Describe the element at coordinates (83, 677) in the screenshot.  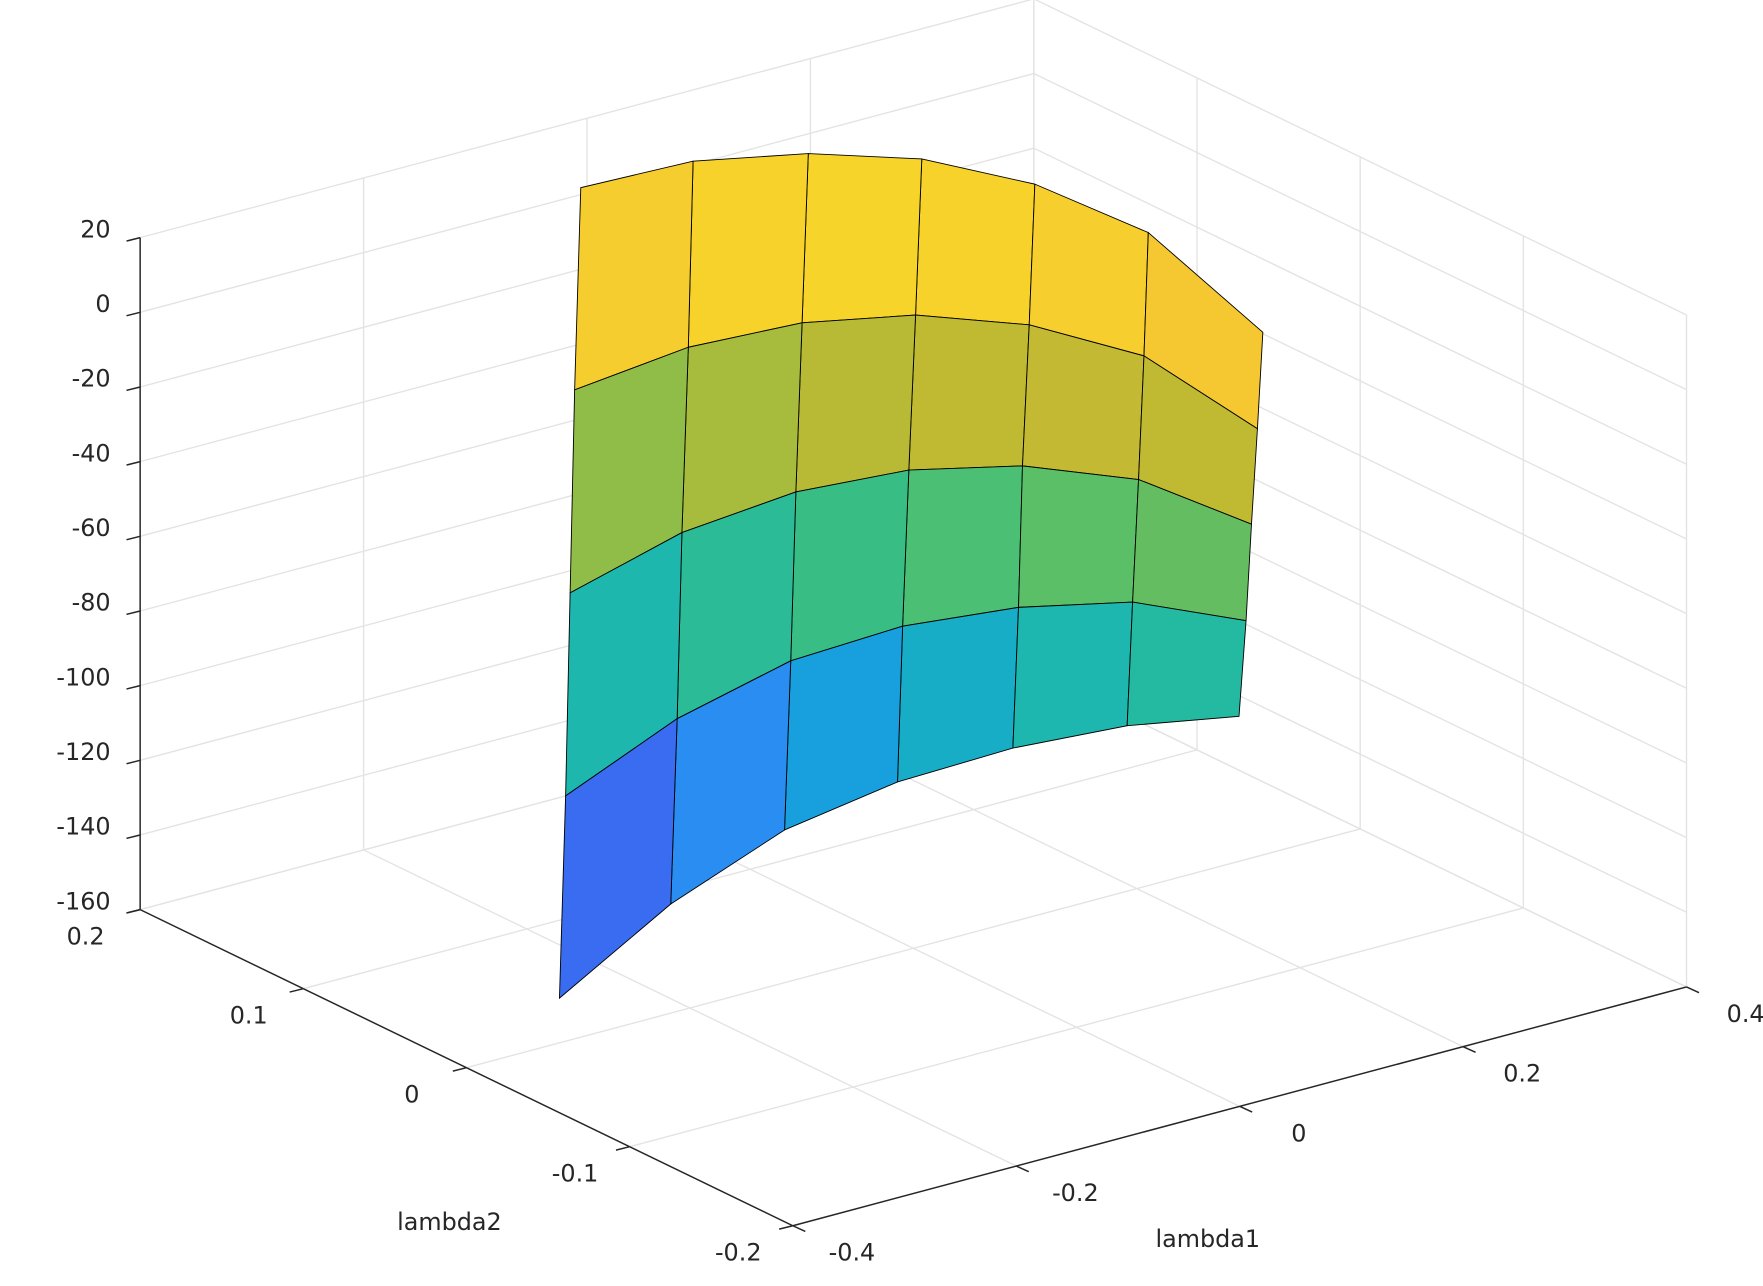
I see `z-tick-label: -100` at that location.